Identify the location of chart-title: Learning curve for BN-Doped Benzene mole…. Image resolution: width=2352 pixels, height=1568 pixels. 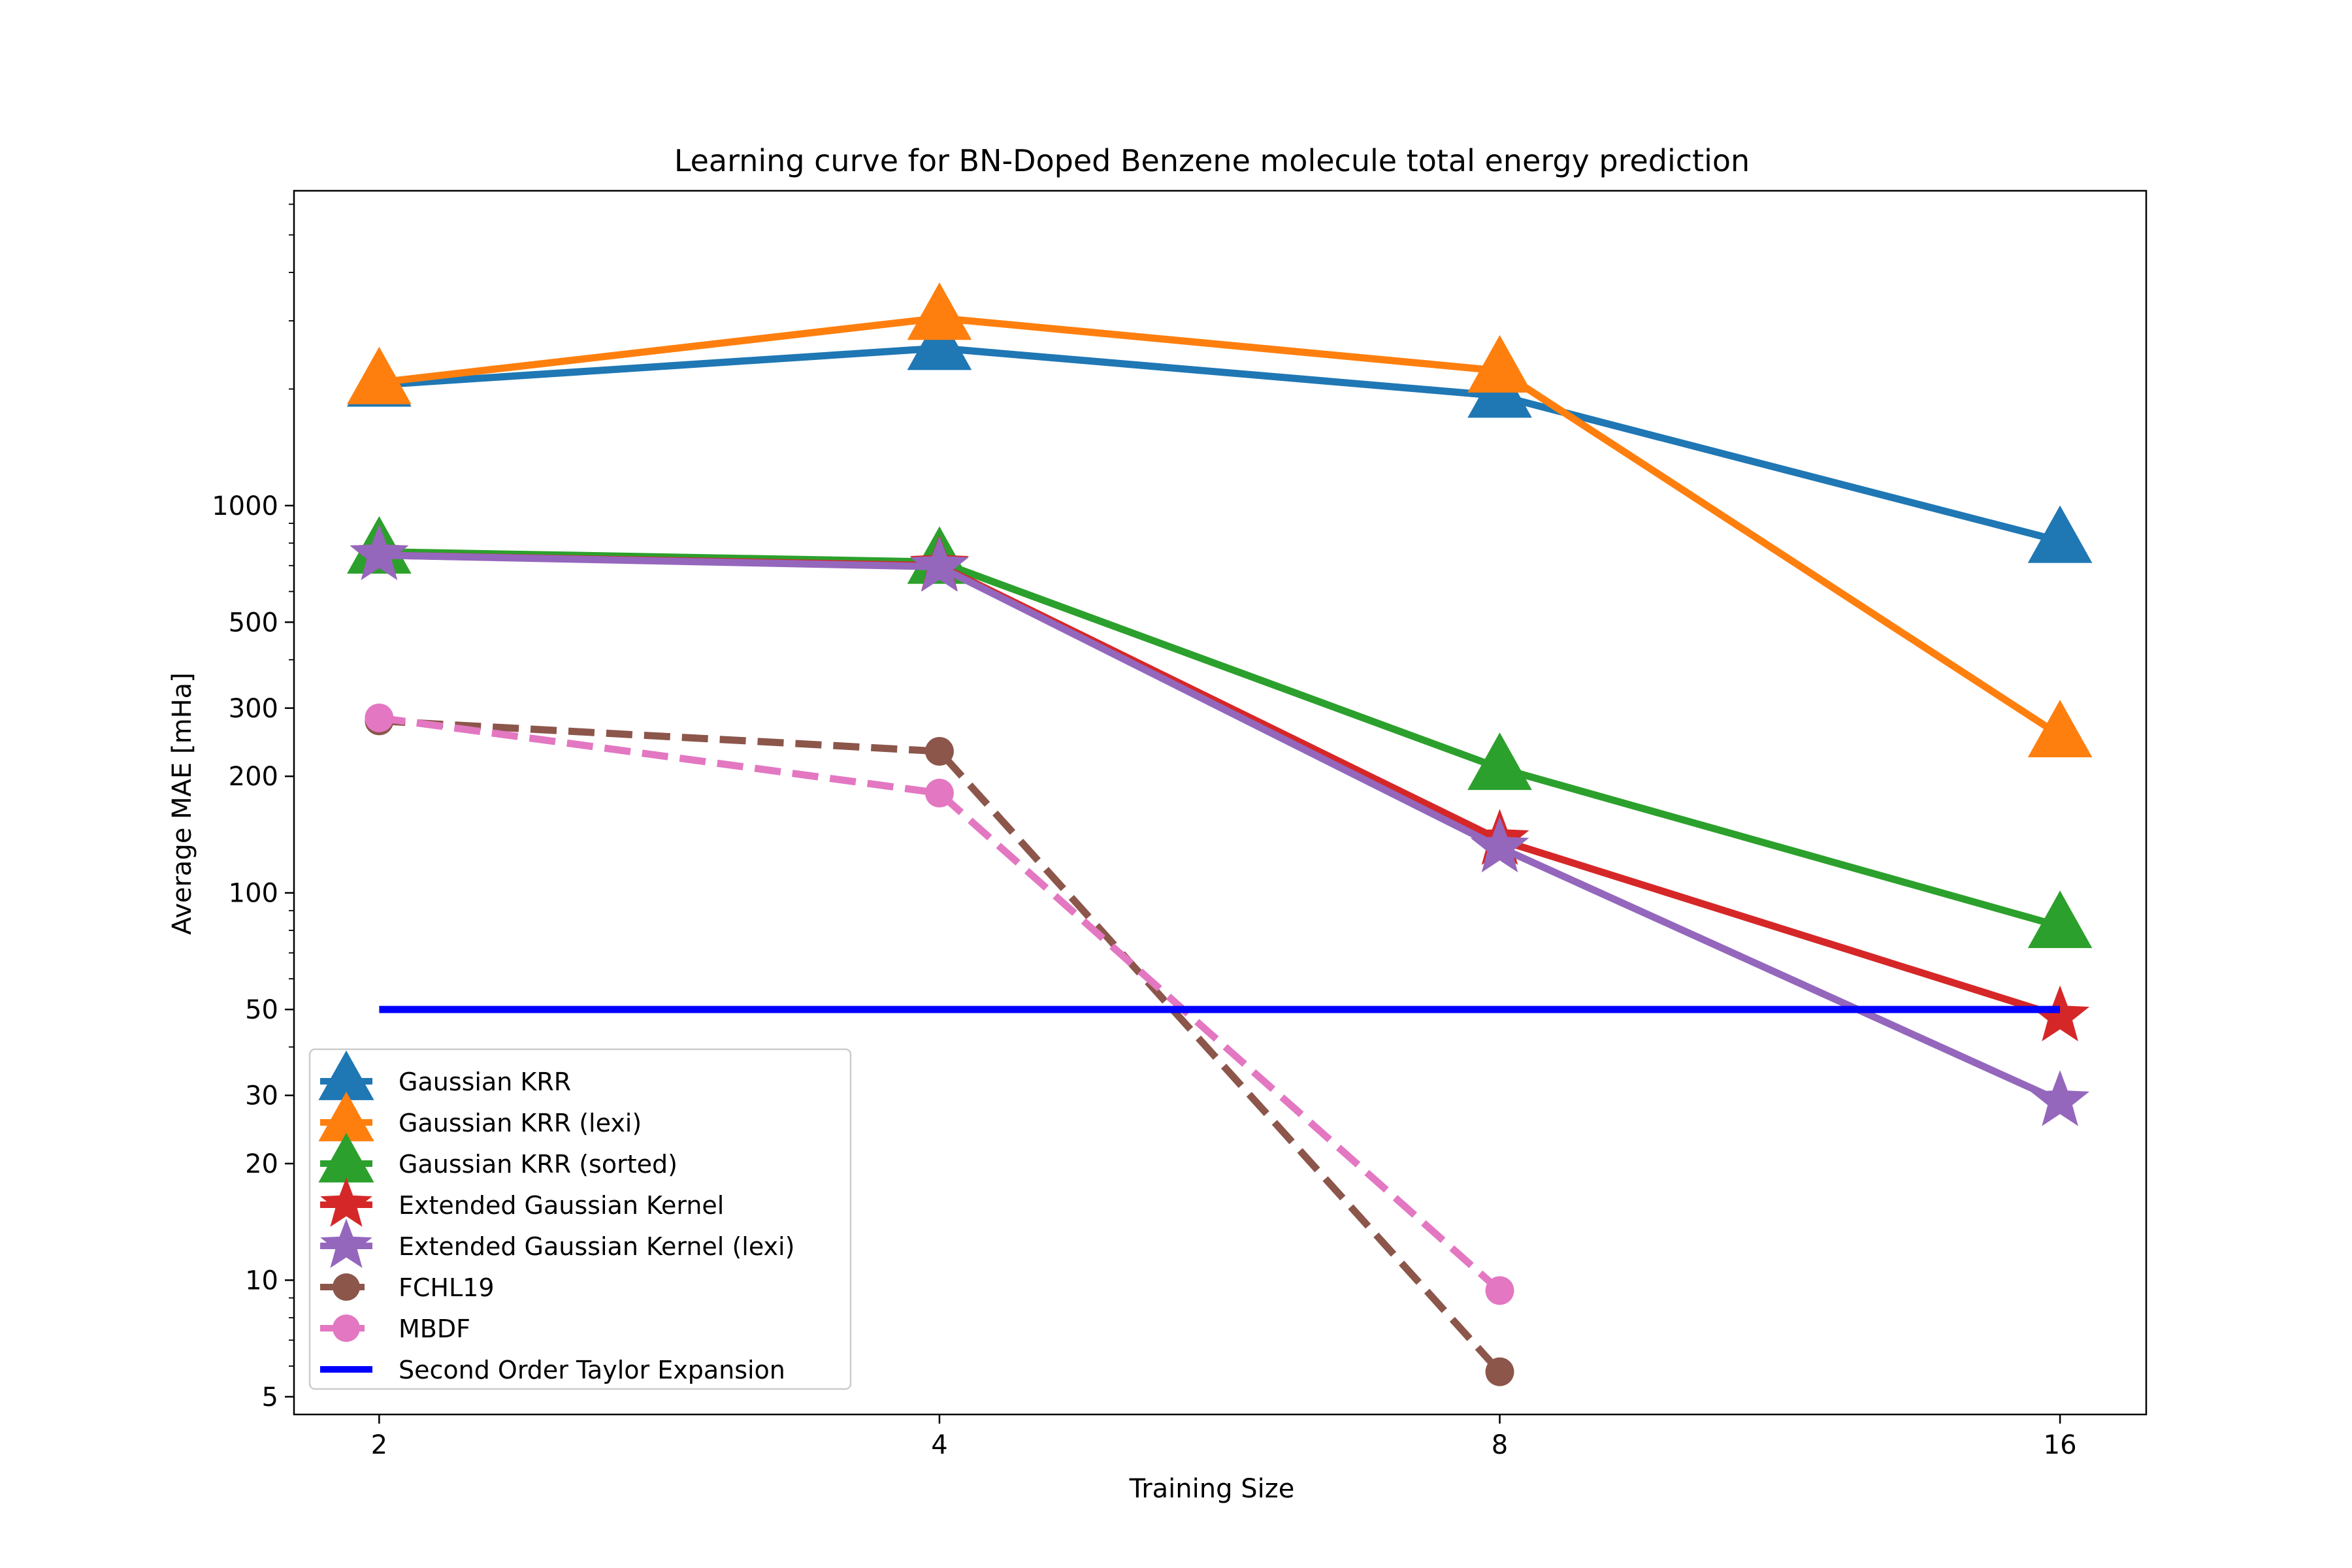
(1212, 160).